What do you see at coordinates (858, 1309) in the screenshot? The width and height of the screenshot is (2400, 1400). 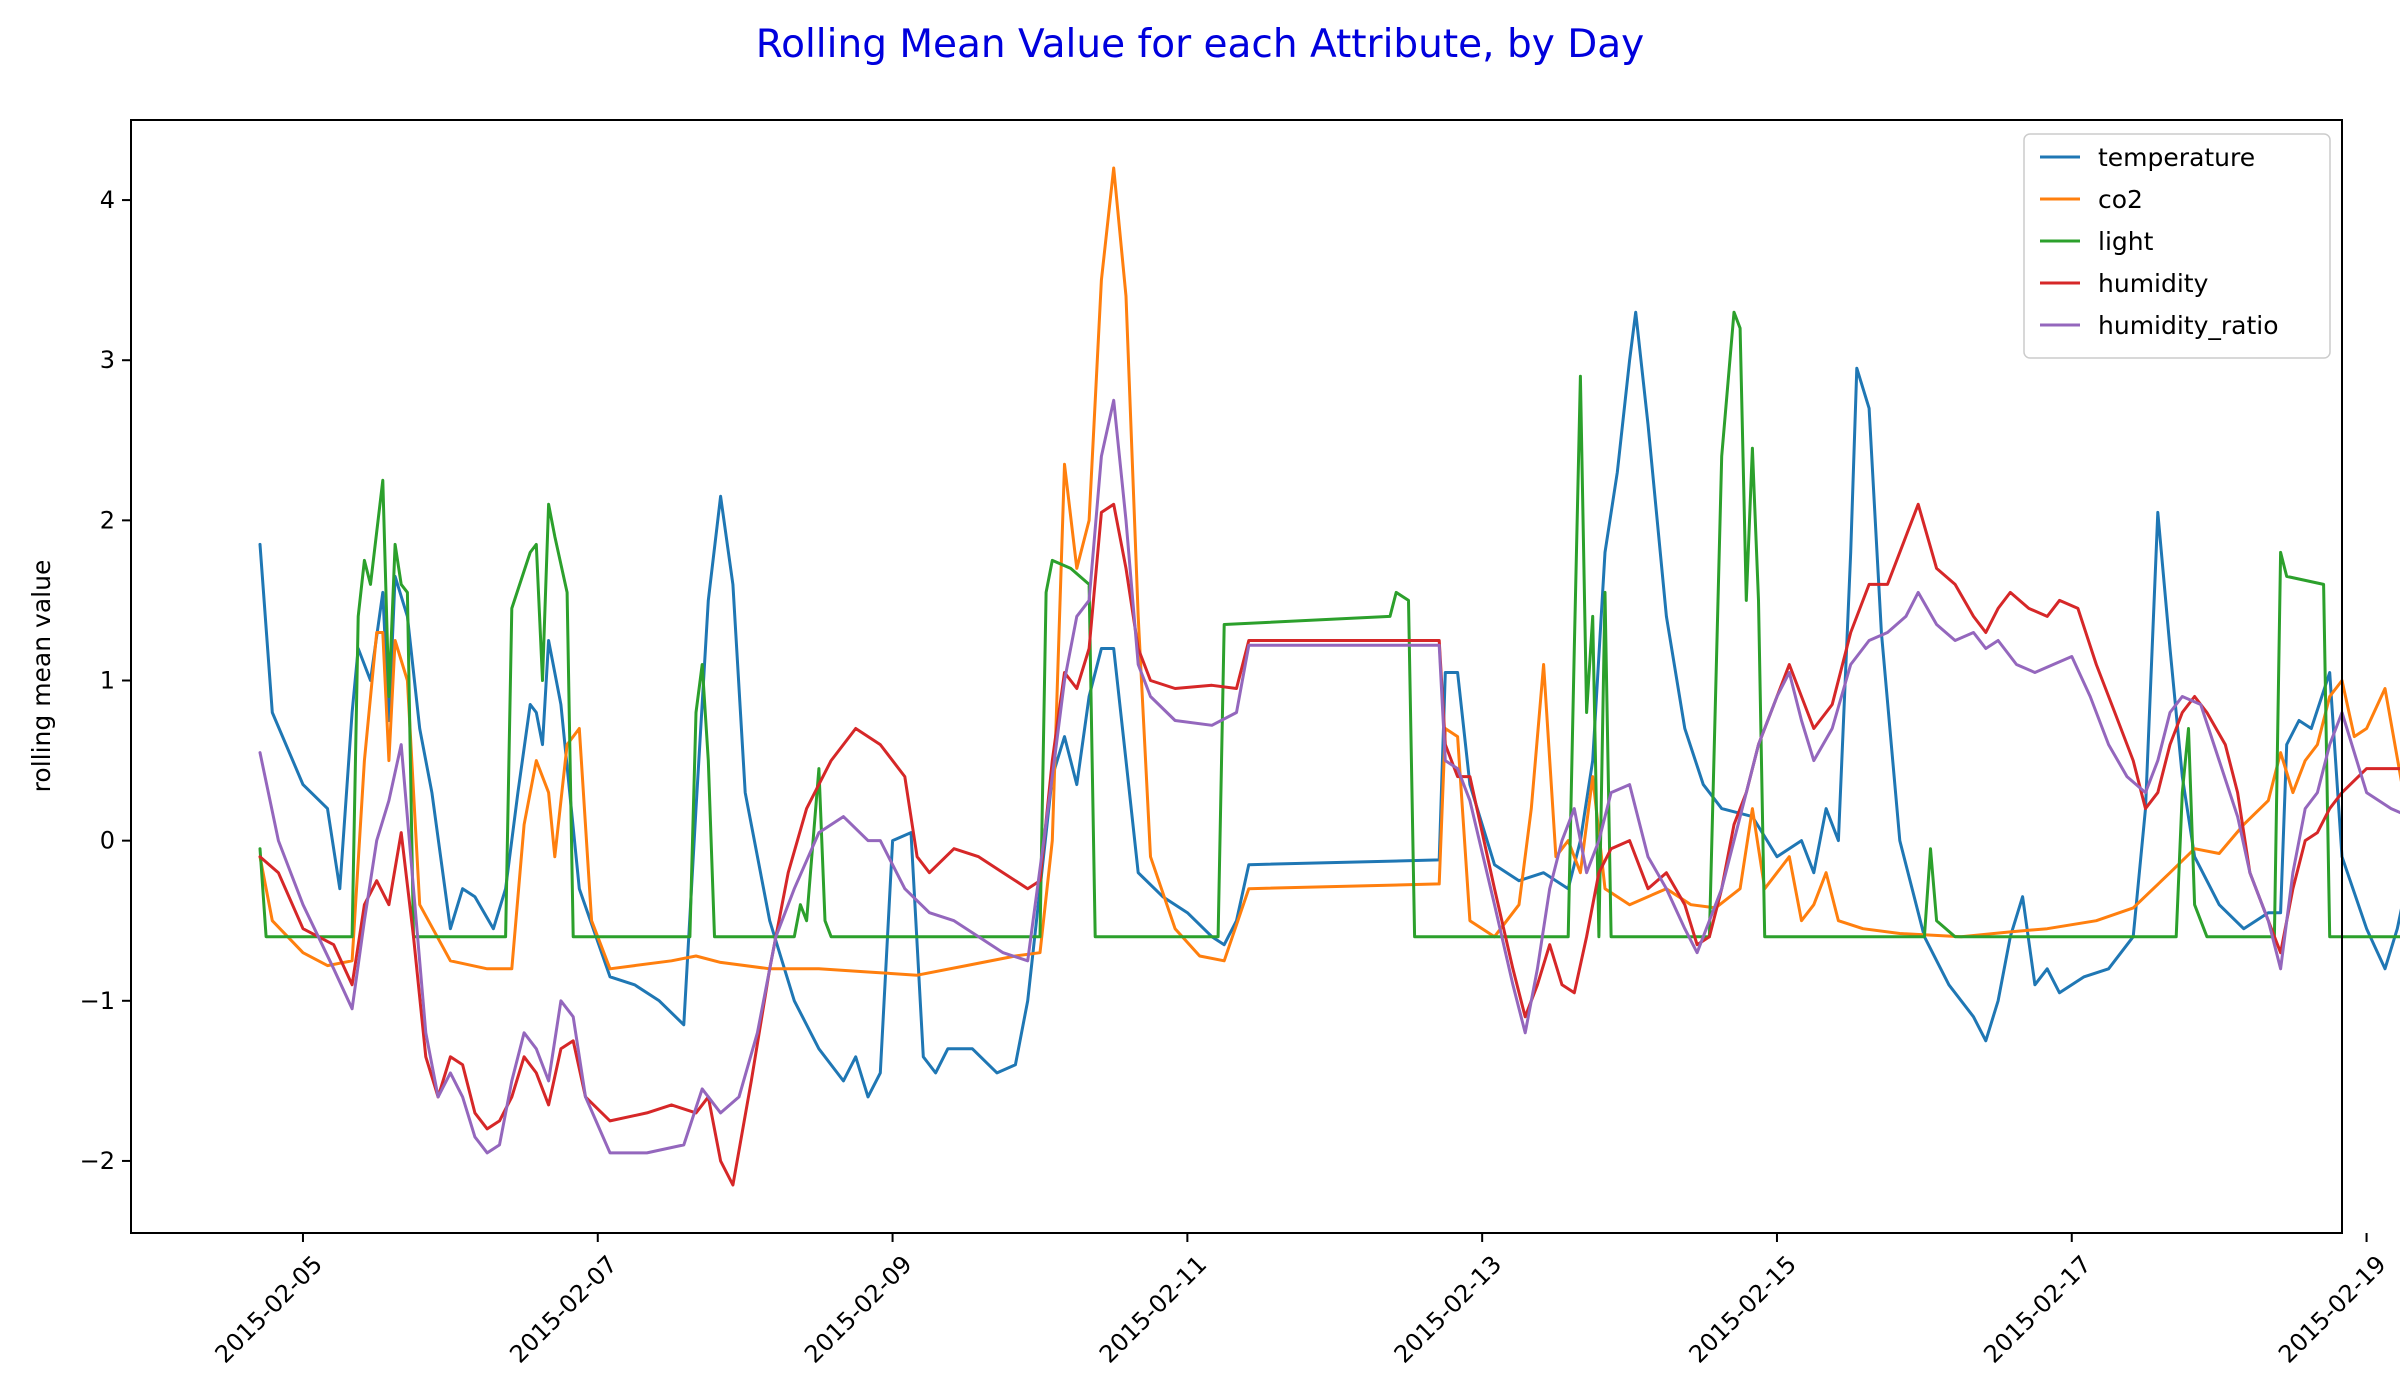 I see `x-tick-label: 2015-02-09` at bounding box center [858, 1309].